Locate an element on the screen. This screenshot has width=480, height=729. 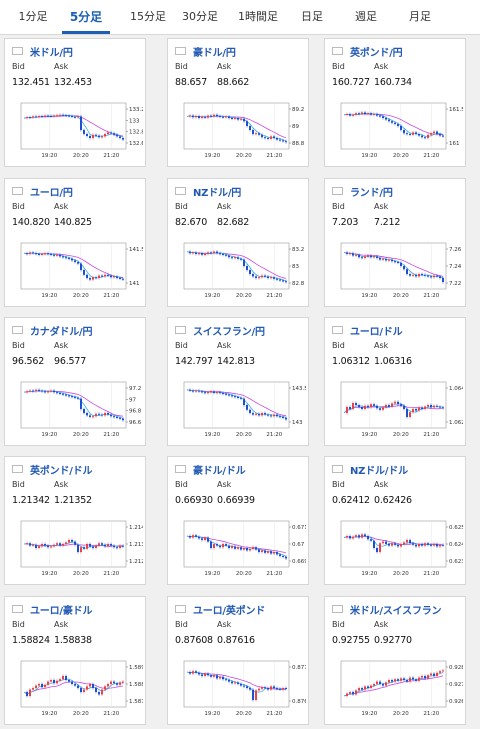
currency-pair-link: 英ポンド/円 is located at coordinates (376, 53).